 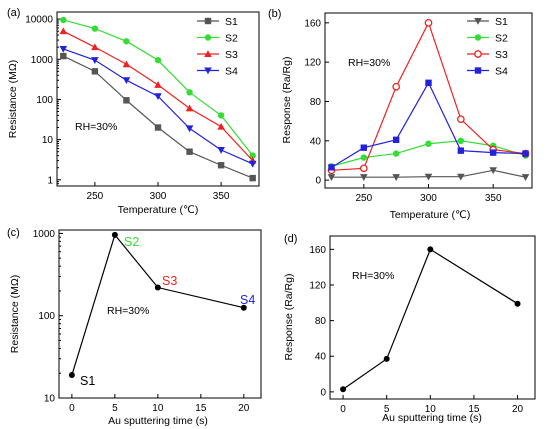 I want to click on point-label: S3, so click(x=169, y=281).